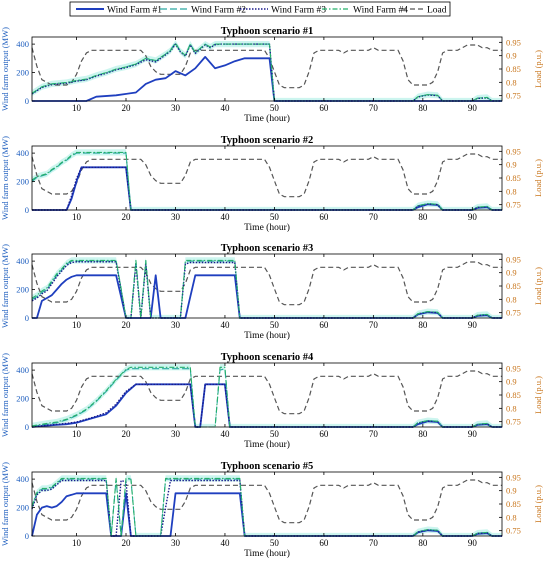 This screenshot has height=561, width=550. I want to click on panel-title: Typhoon scenario #4, so click(267, 357).